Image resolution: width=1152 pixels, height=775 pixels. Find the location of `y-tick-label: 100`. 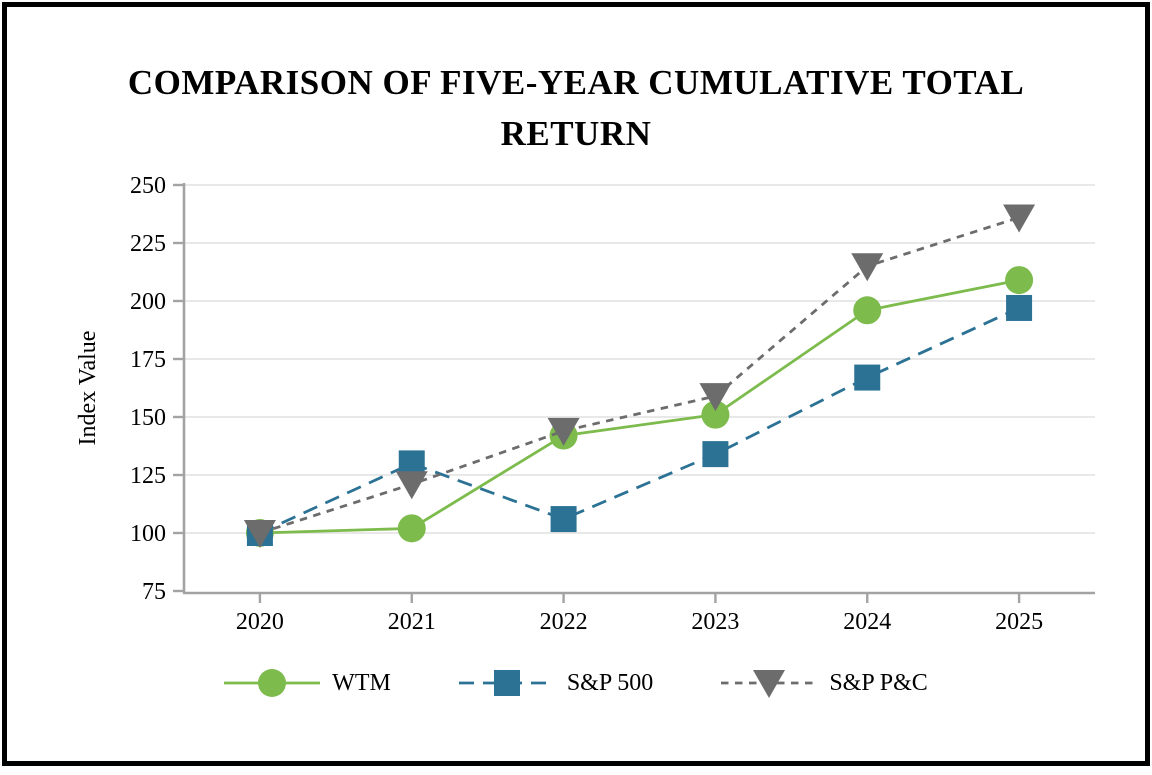

y-tick-label: 100 is located at coordinates (148, 534).